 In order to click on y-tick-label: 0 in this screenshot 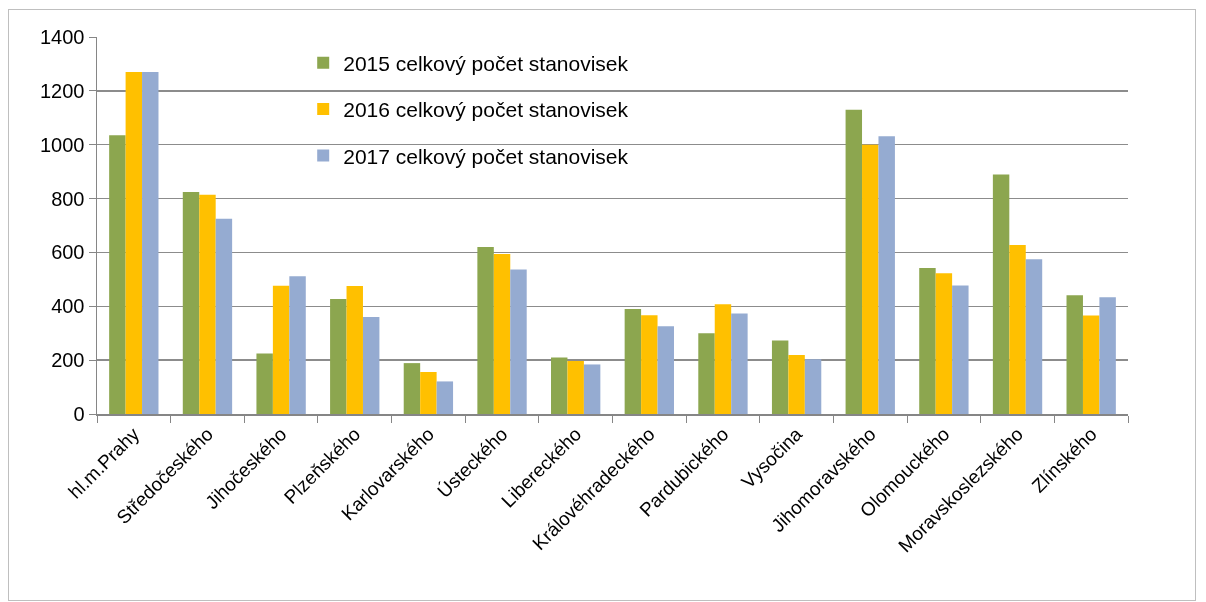, I will do `click(79, 414)`.